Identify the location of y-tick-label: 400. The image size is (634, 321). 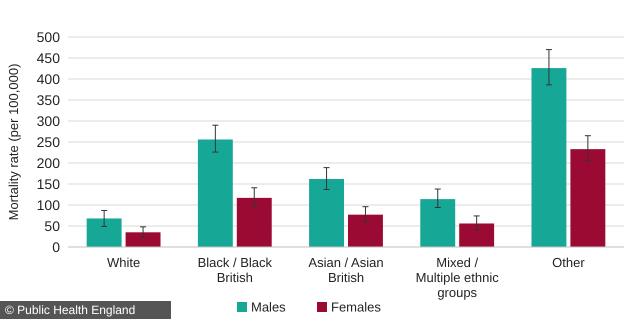
(48, 78).